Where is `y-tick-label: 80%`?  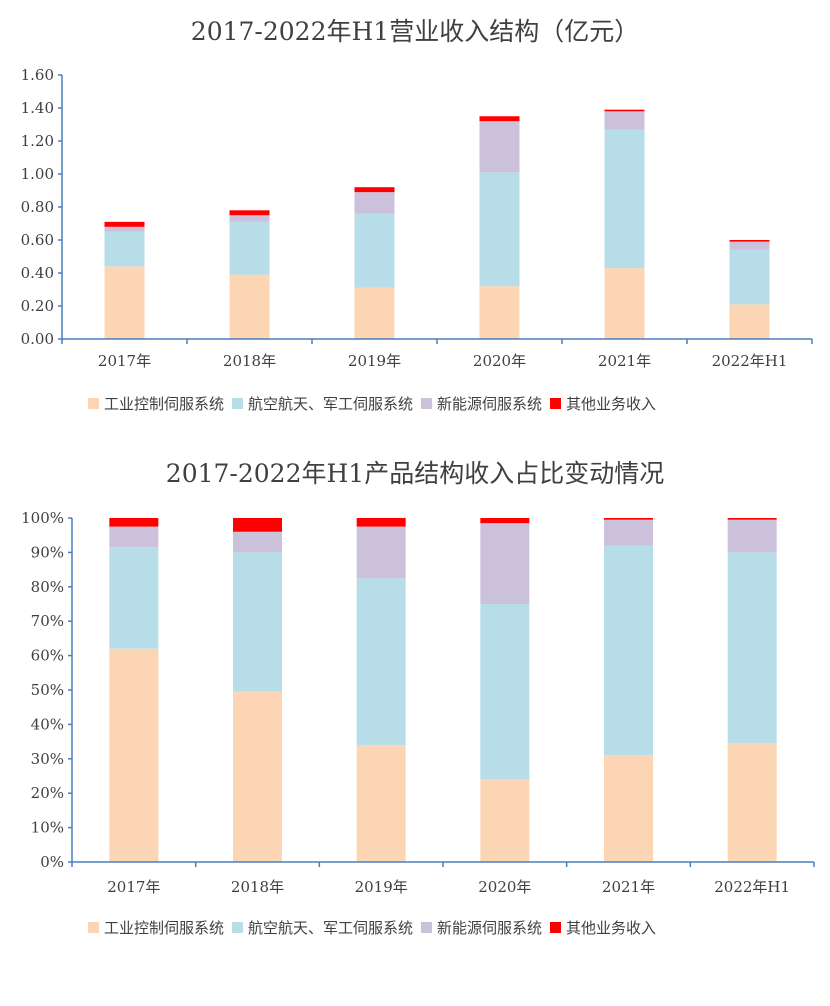 y-tick-label: 80% is located at coordinates (47, 587).